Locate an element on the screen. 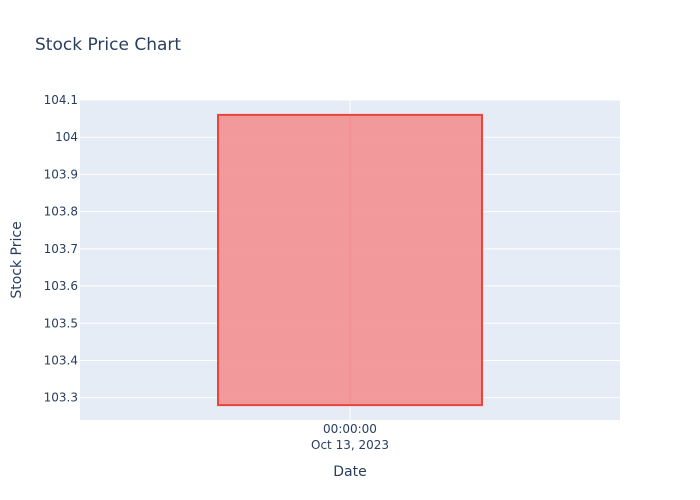  y-tick-label-6: 103.9 is located at coordinates (61, 174).